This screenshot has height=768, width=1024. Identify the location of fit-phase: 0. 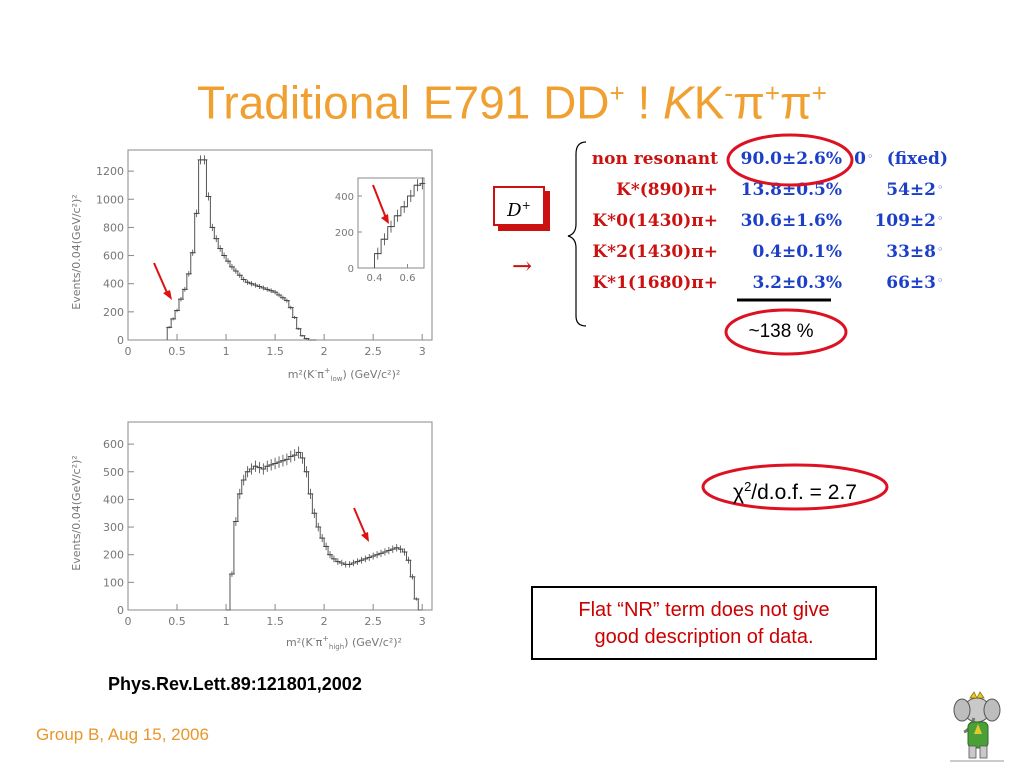
(860, 159).